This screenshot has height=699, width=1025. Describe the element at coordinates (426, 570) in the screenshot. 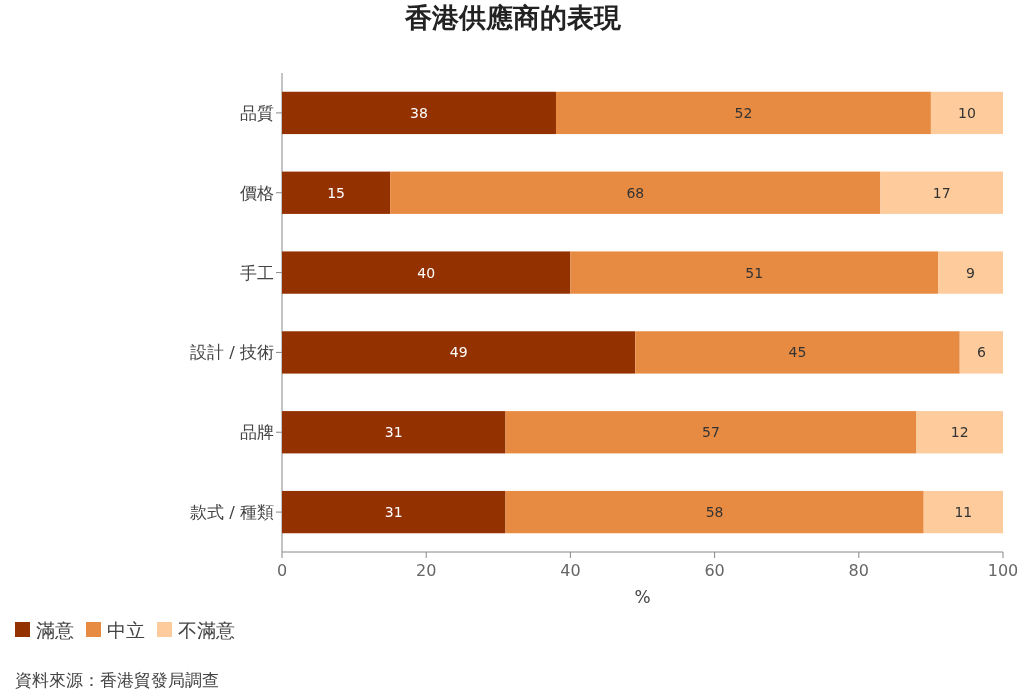

I see `tick-label: 20` at that location.